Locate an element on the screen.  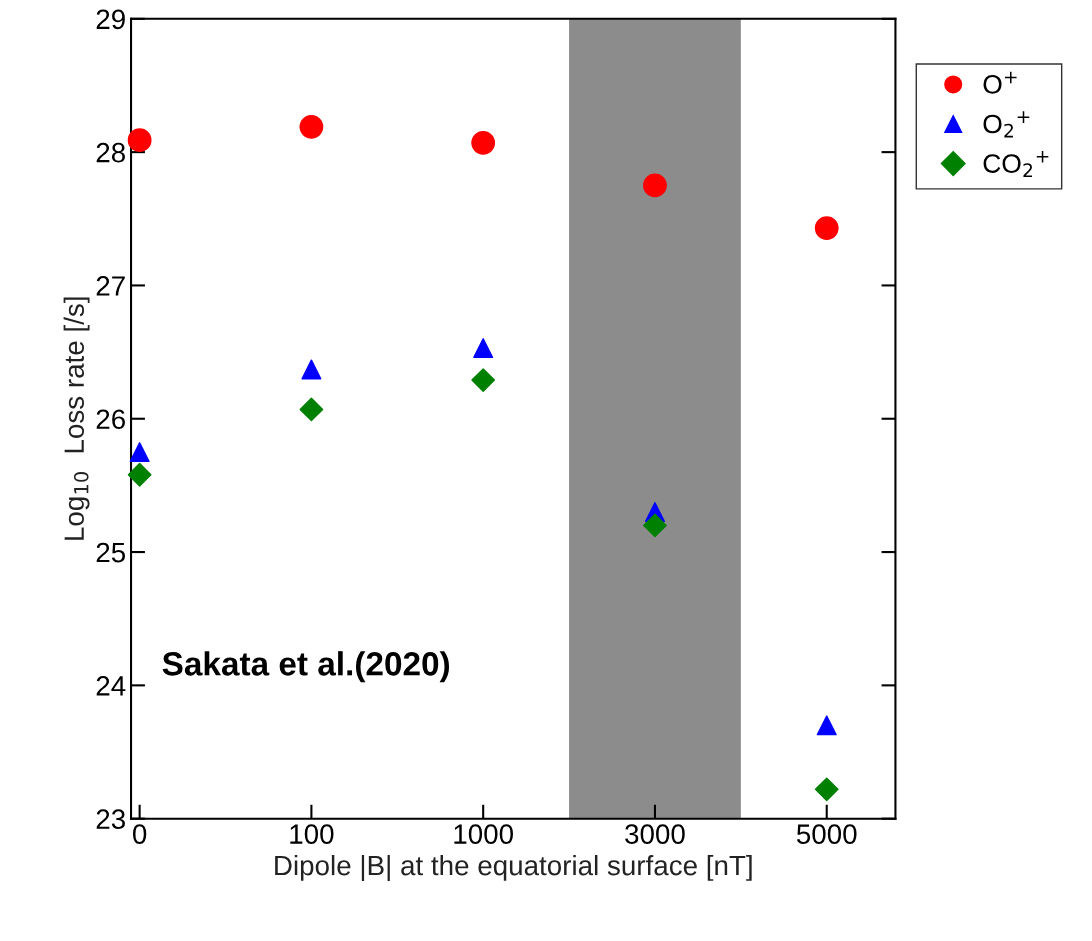
legend-label: CO$_{2}$$^{+}$ is located at coordinates (1016, 163).